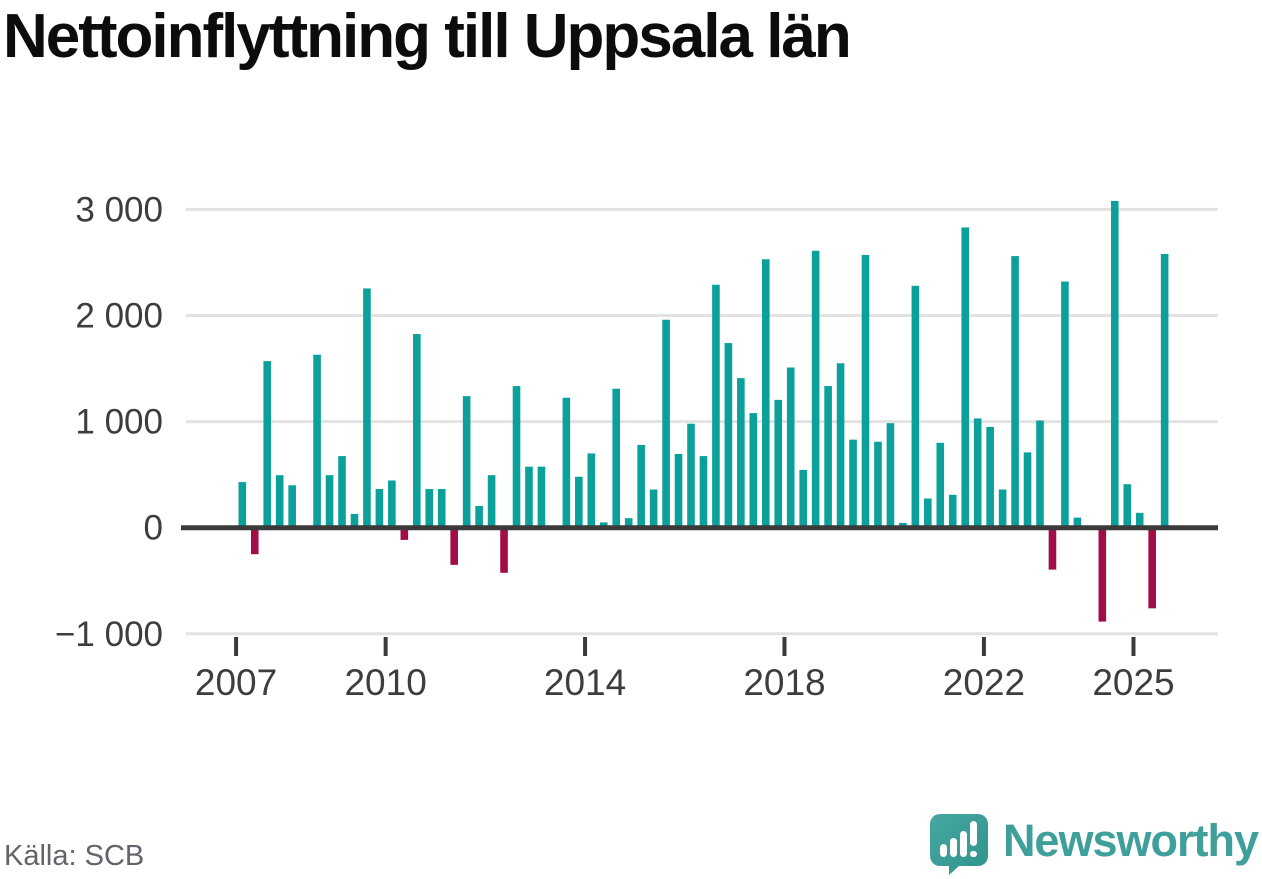  I want to click on x-tick-label: 2018, so click(784, 682).